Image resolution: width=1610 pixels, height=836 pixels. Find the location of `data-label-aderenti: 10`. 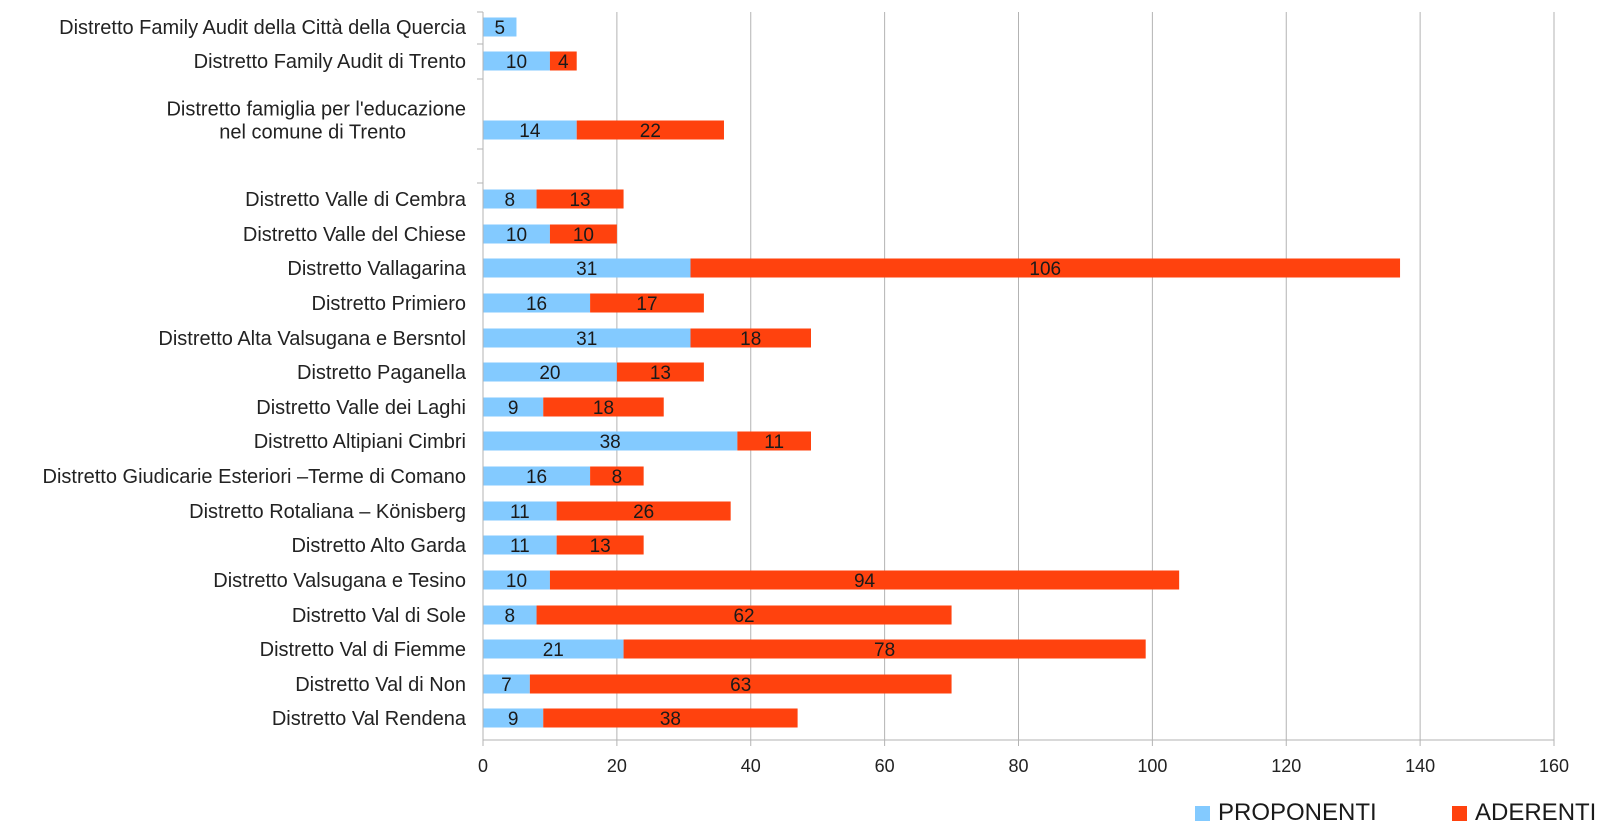

data-label-aderenti: 10 is located at coordinates (583, 235).